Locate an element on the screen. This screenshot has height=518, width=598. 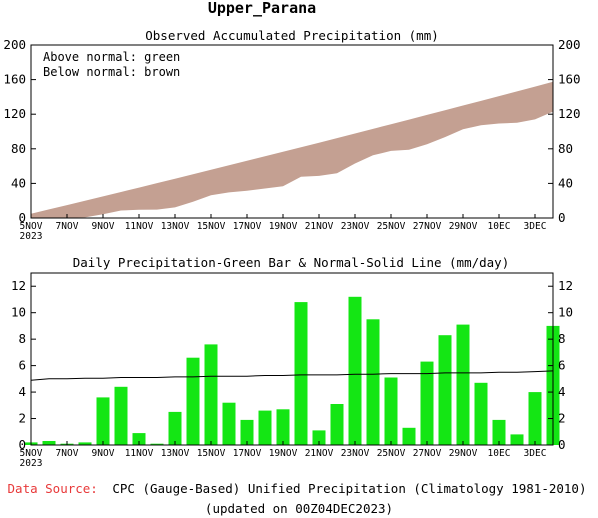
updated-note: (updated on 00Z04DEC2023) is located at coordinates (299, 508).